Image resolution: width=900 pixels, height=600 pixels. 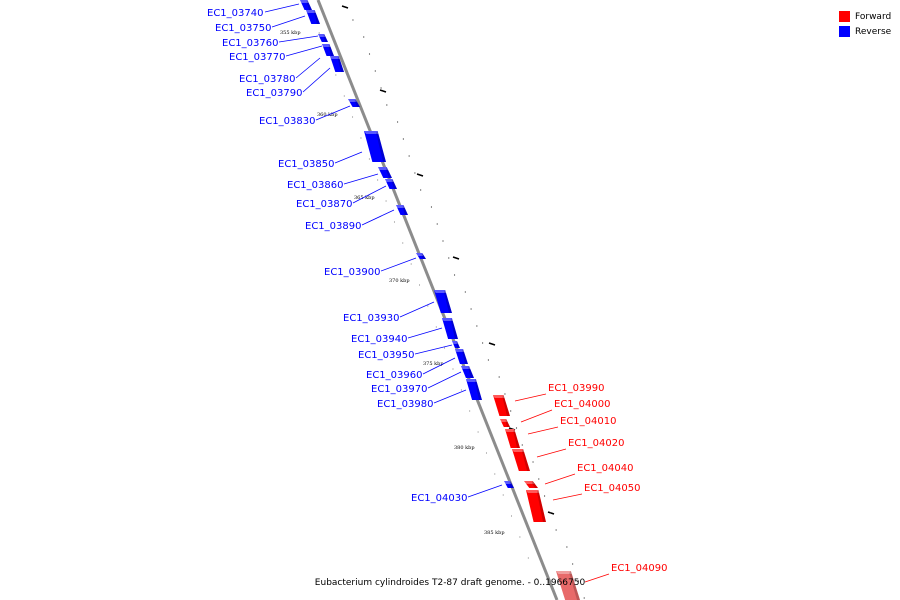 I want to click on gene-label-EC1_03950: EC1_03950, so click(x=386, y=355).